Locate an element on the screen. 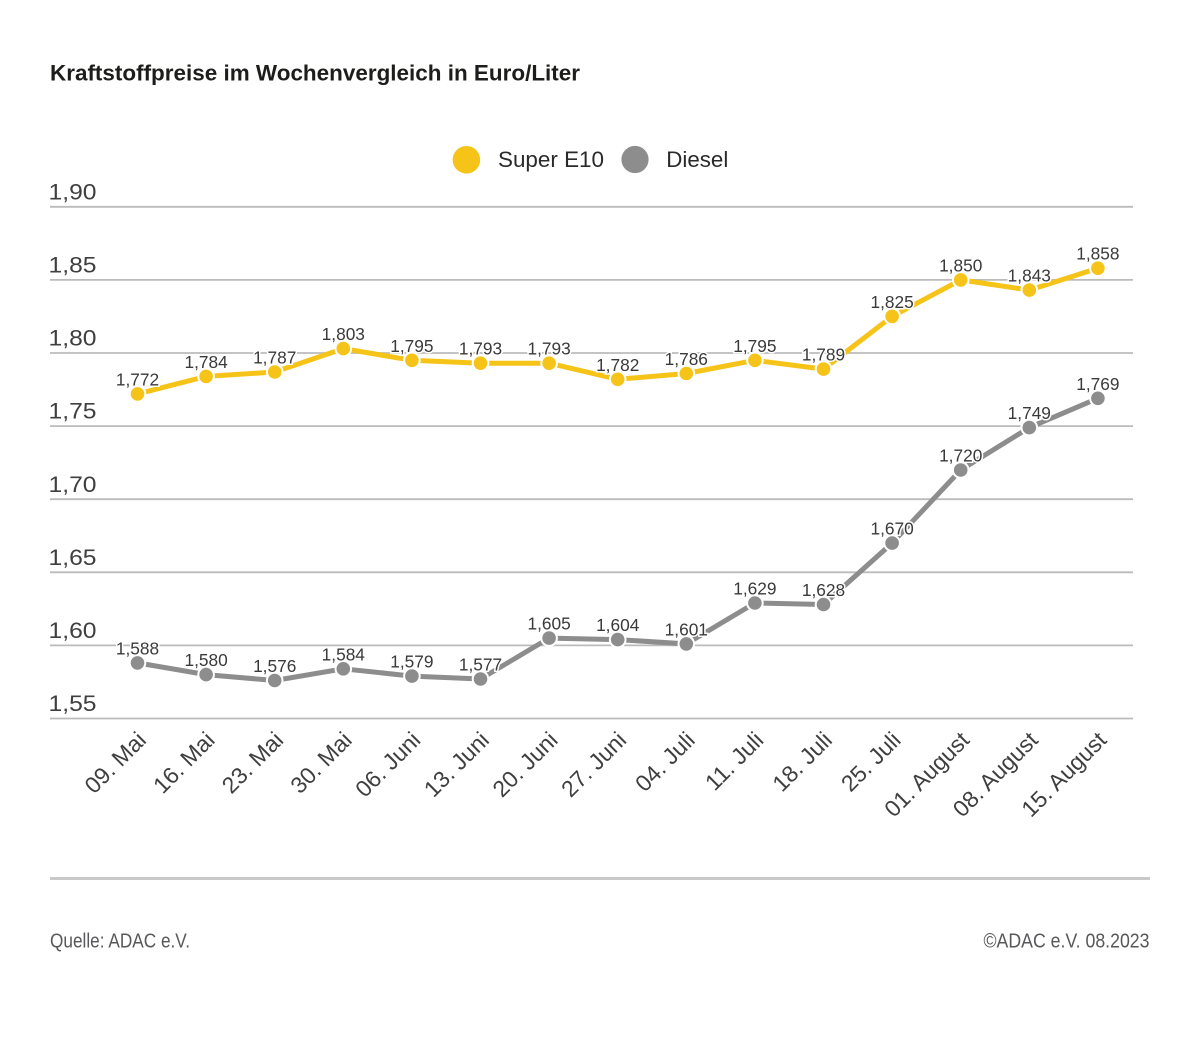  svg-text: 1,670 is located at coordinates (891, 529).